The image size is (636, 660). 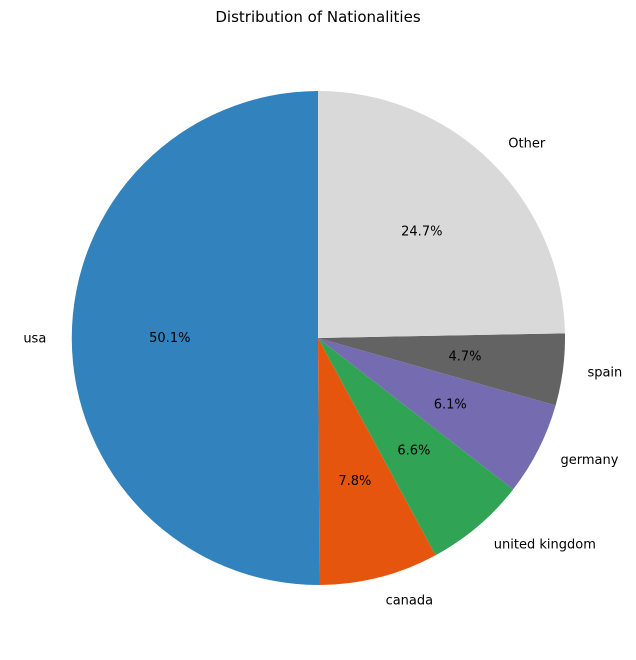 What do you see at coordinates (589, 460) in the screenshot?
I see `slice-label-germany: germany` at bounding box center [589, 460].